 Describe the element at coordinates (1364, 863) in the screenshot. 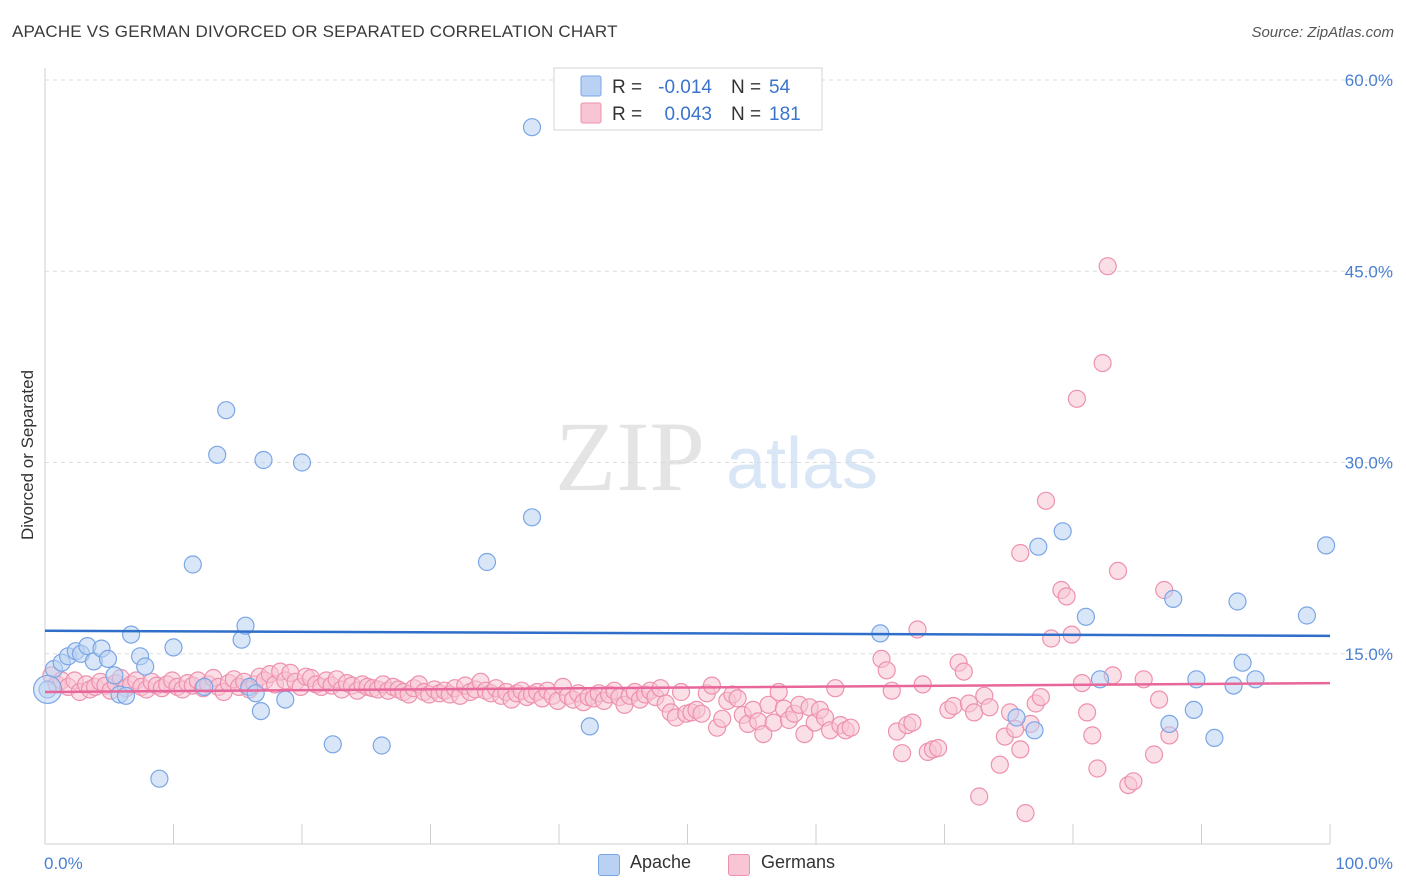

I see `x-tick-label-max: 100.0%` at that location.